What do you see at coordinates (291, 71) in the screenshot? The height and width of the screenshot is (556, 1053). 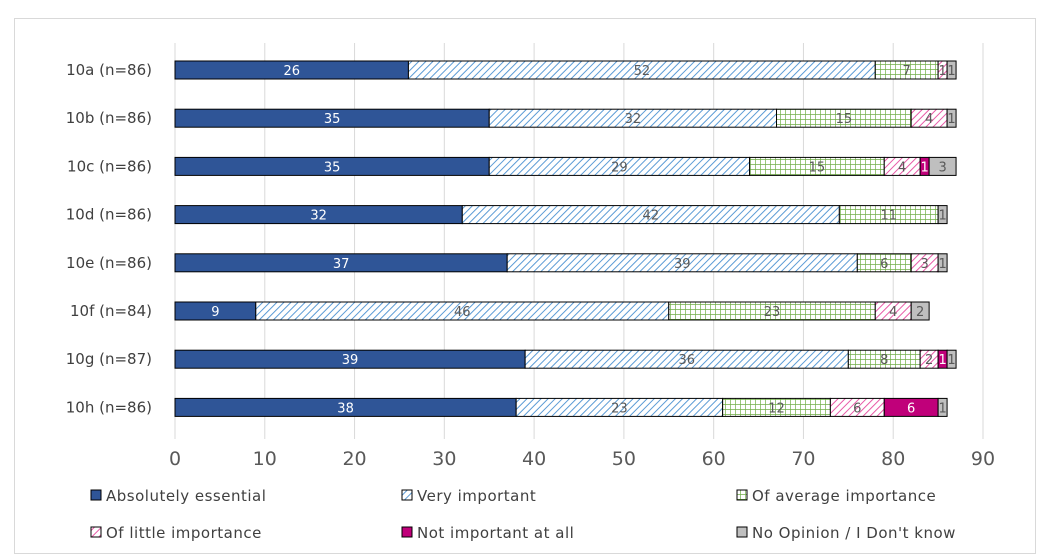 I see `data-label: 26` at bounding box center [291, 71].